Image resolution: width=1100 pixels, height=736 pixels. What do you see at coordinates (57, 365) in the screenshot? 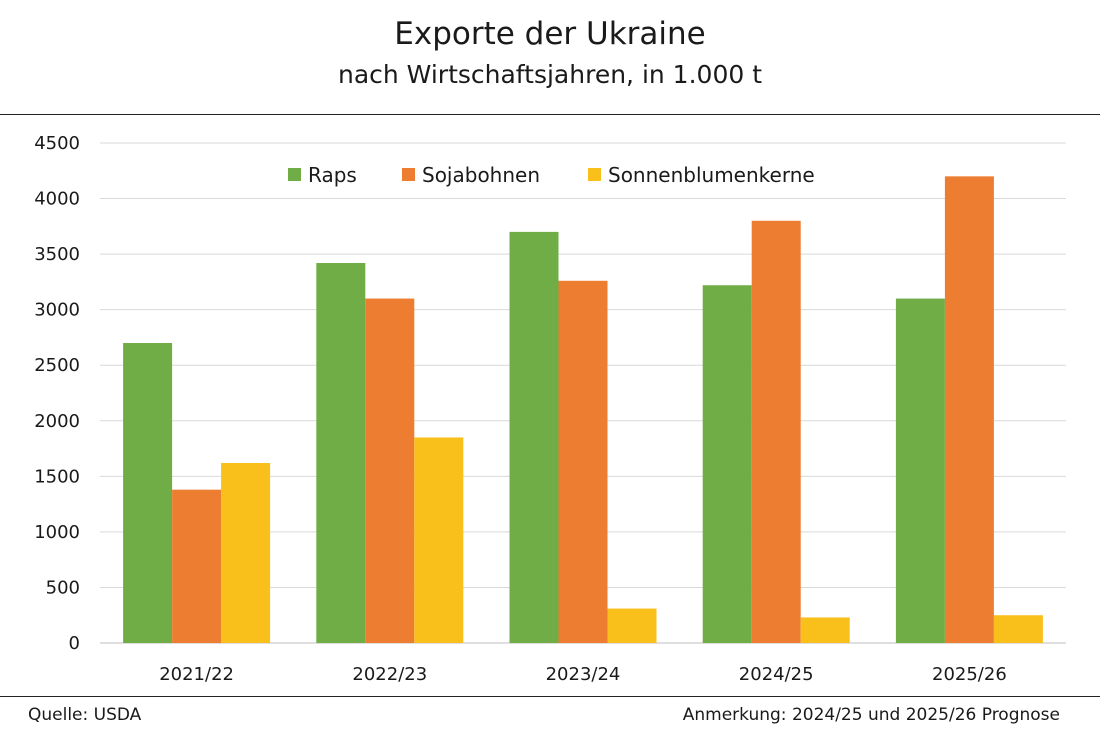
I see `y-tick-label: 2500` at bounding box center [57, 365].